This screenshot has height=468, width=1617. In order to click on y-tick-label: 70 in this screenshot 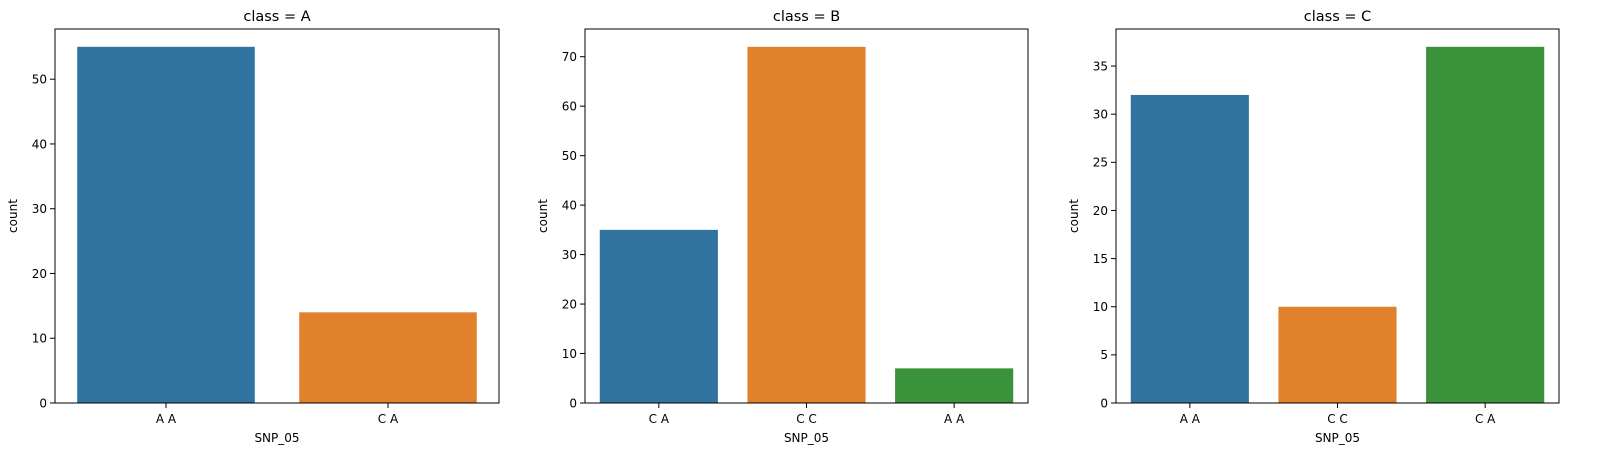, I will do `click(569, 57)`.